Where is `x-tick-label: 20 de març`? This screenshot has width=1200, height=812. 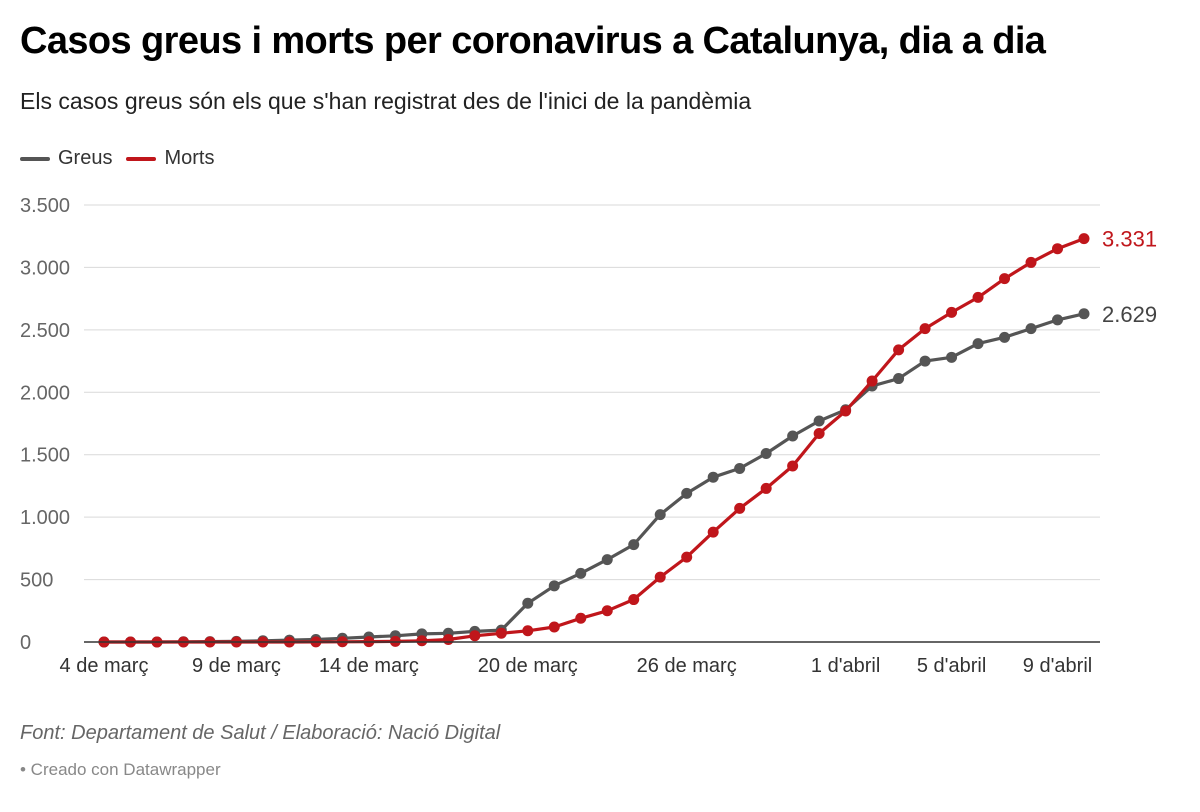
x-tick-label: 20 de març is located at coordinates (528, 666).